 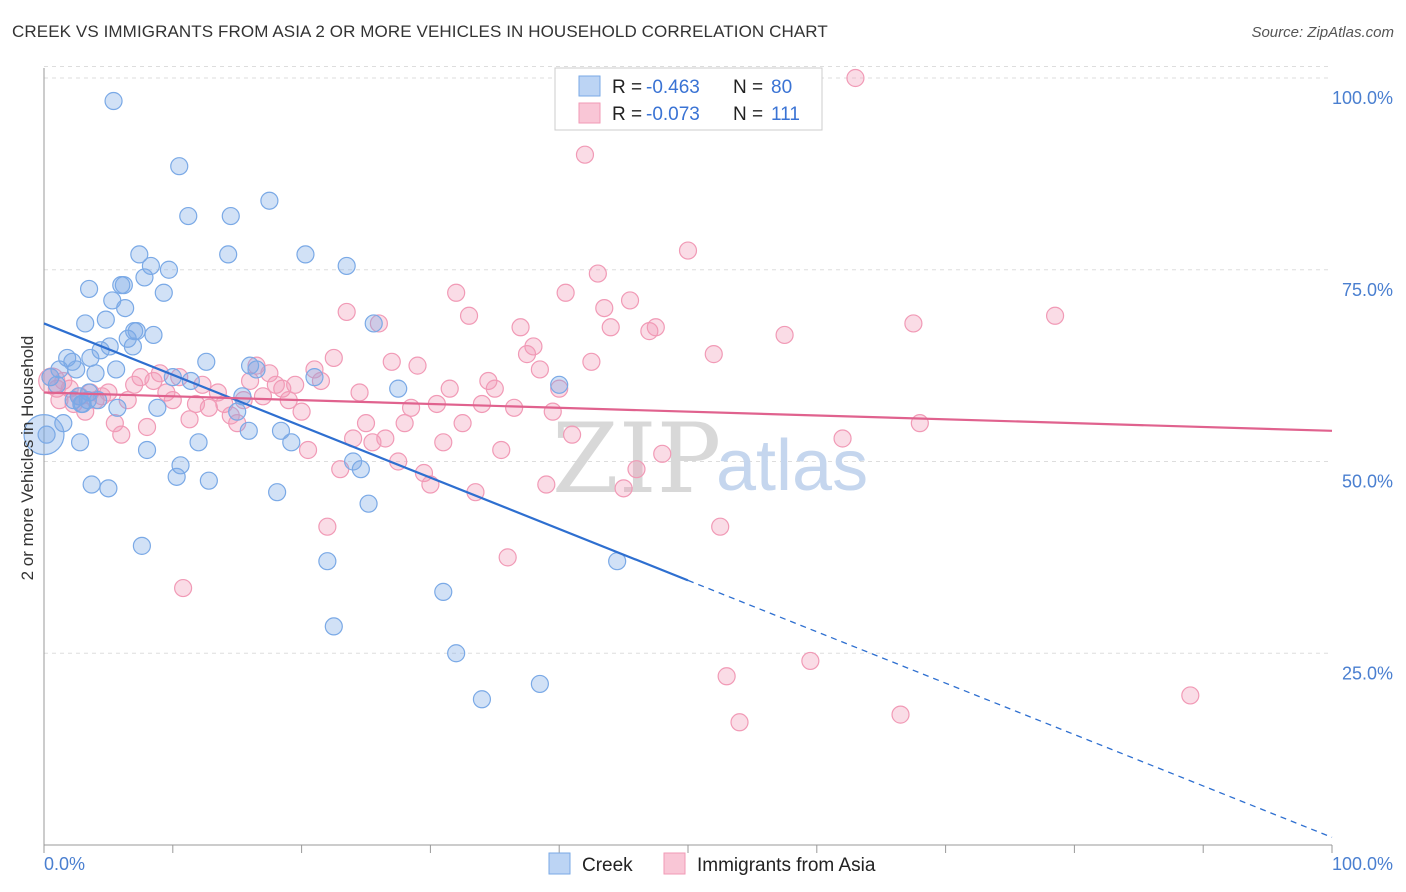 What do you see at coordinates (627, 114) in the screenshot?
I see `legend-r-label-asia: R =` at bounding box center [627, 114].